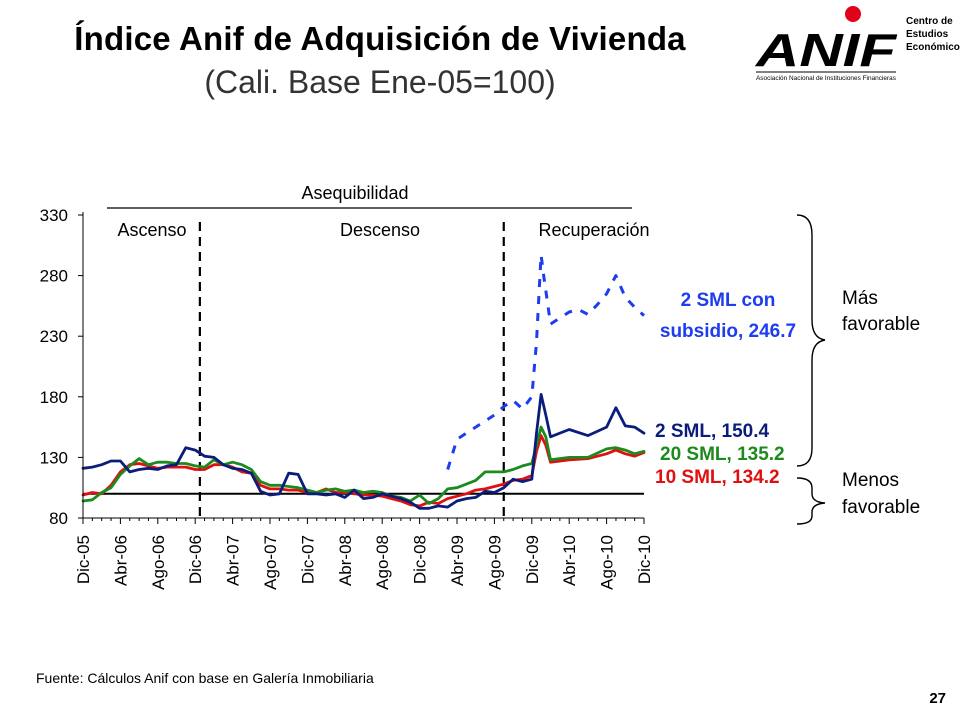 The width and height of the screenshot is (960, 720). I want to click on period-label: Recuperación, so click(593, 230).